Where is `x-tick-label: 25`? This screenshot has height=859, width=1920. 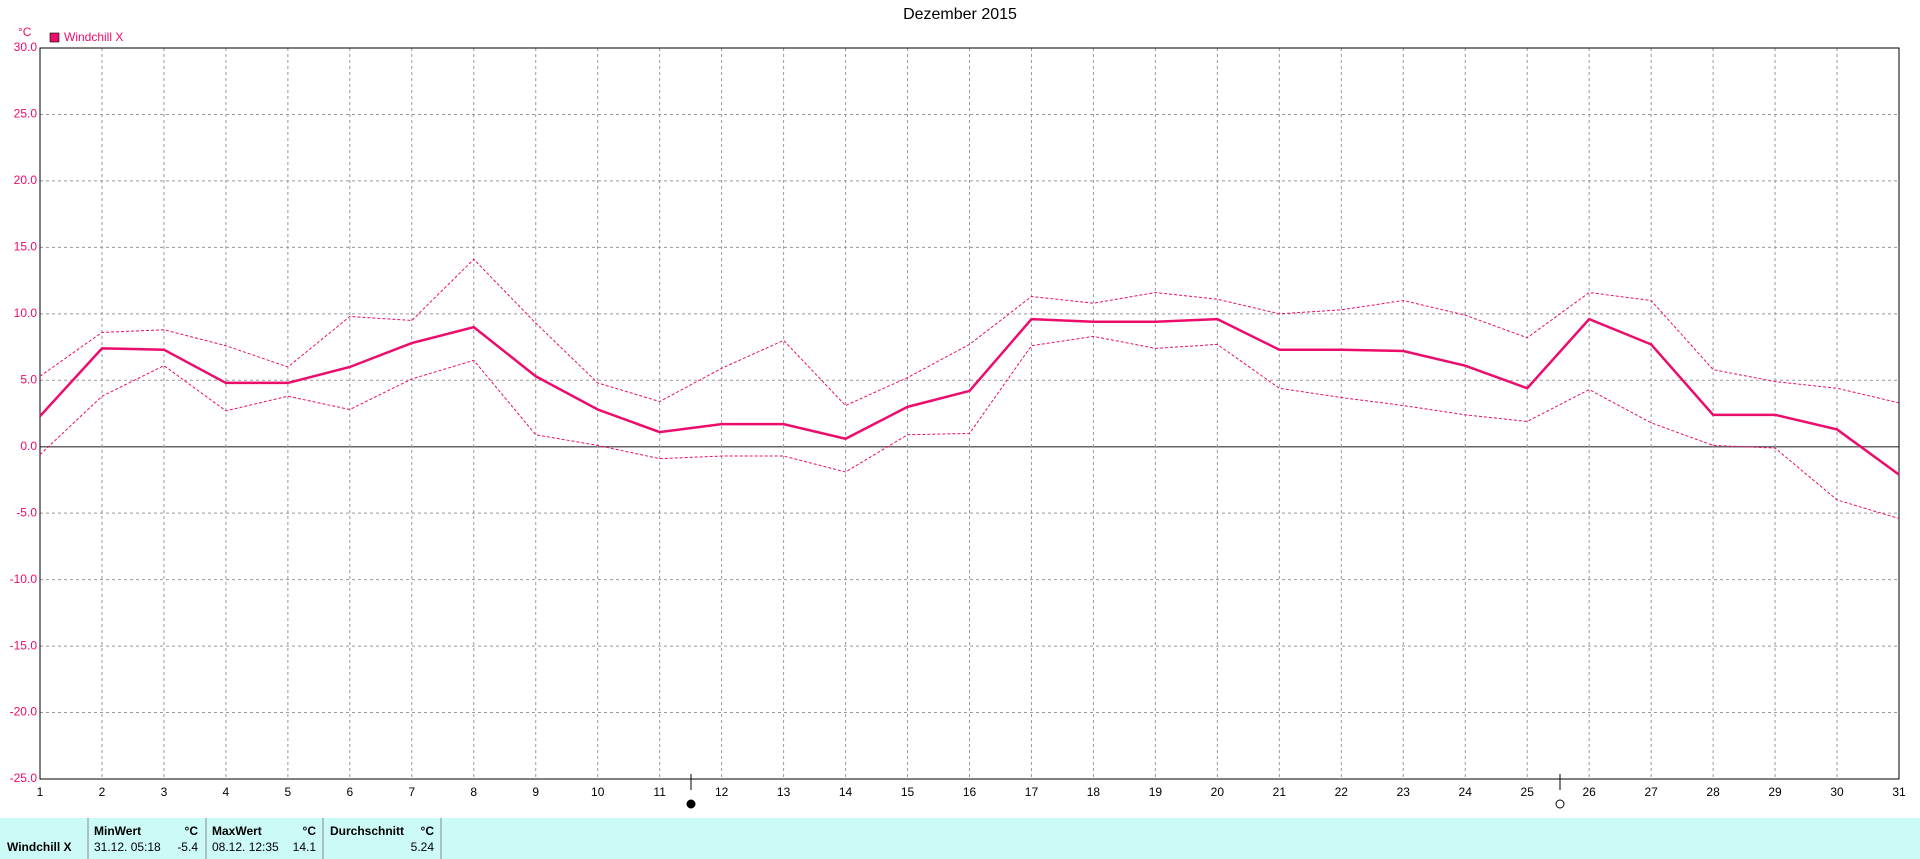 x-tick-label: 25 is located at coordinates (1528, 792).